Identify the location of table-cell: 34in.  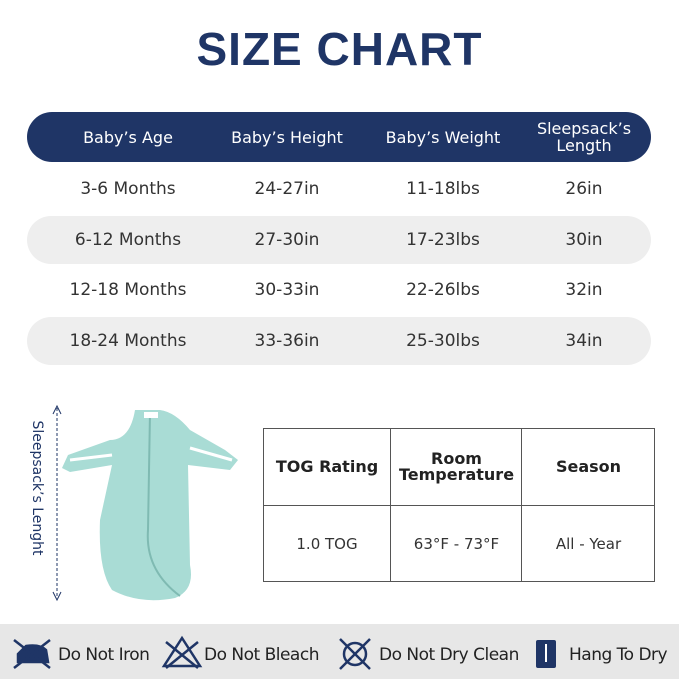
(584, 340).